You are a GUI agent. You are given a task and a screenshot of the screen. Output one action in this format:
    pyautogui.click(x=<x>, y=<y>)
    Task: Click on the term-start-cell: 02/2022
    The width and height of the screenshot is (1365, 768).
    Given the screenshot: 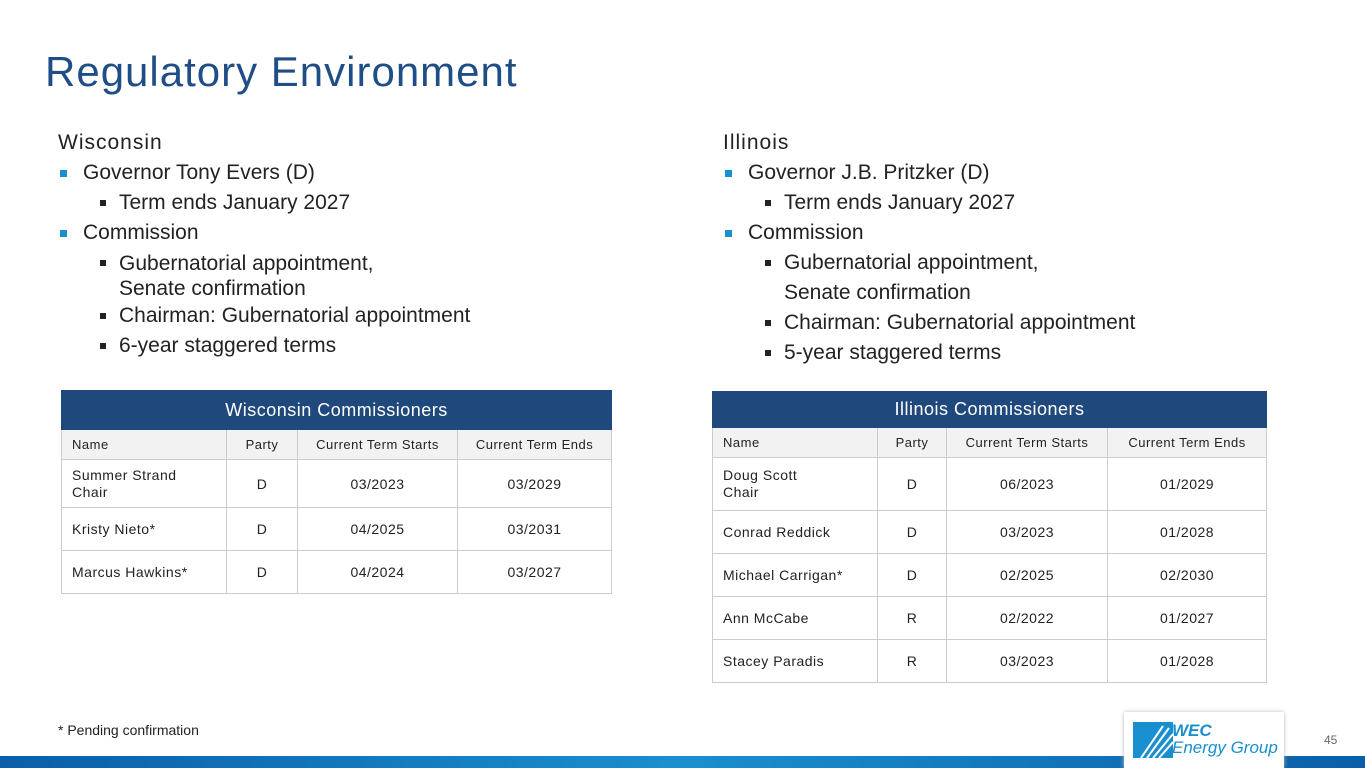 What is the action you would take?
    pyautogui.click(x=1027, y=618)
    